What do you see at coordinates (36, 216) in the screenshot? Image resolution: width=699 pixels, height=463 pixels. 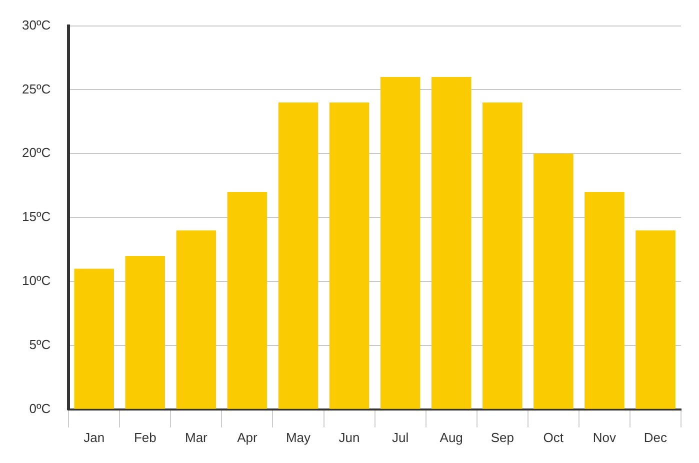 I see `y-tick-label: 15ºC` at bounding box center [36, 216].